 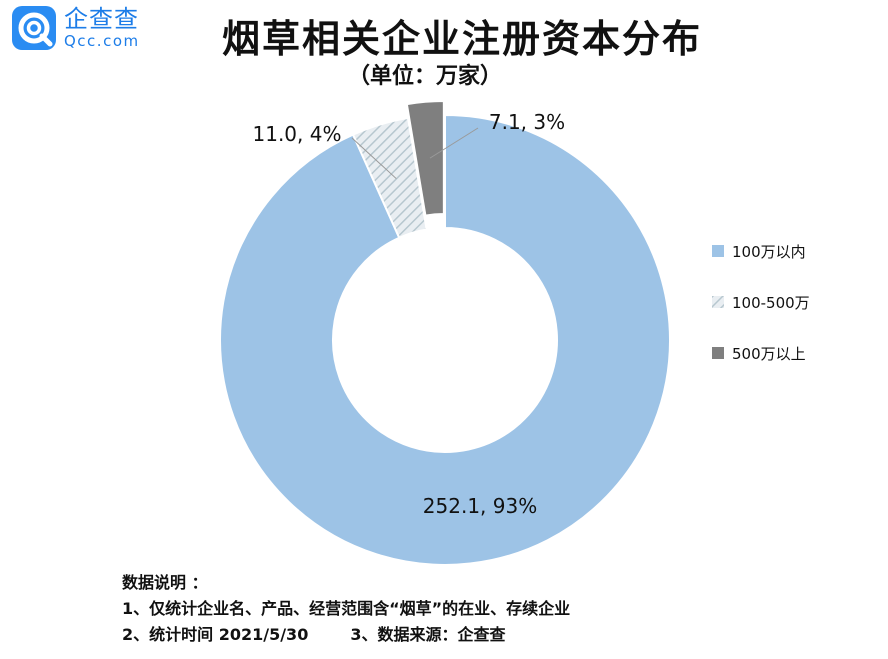 What do you see at coordinates (454, 143) in the screenshot?
I see `leader-line-500wan-above` at bounding box center [454, 143].